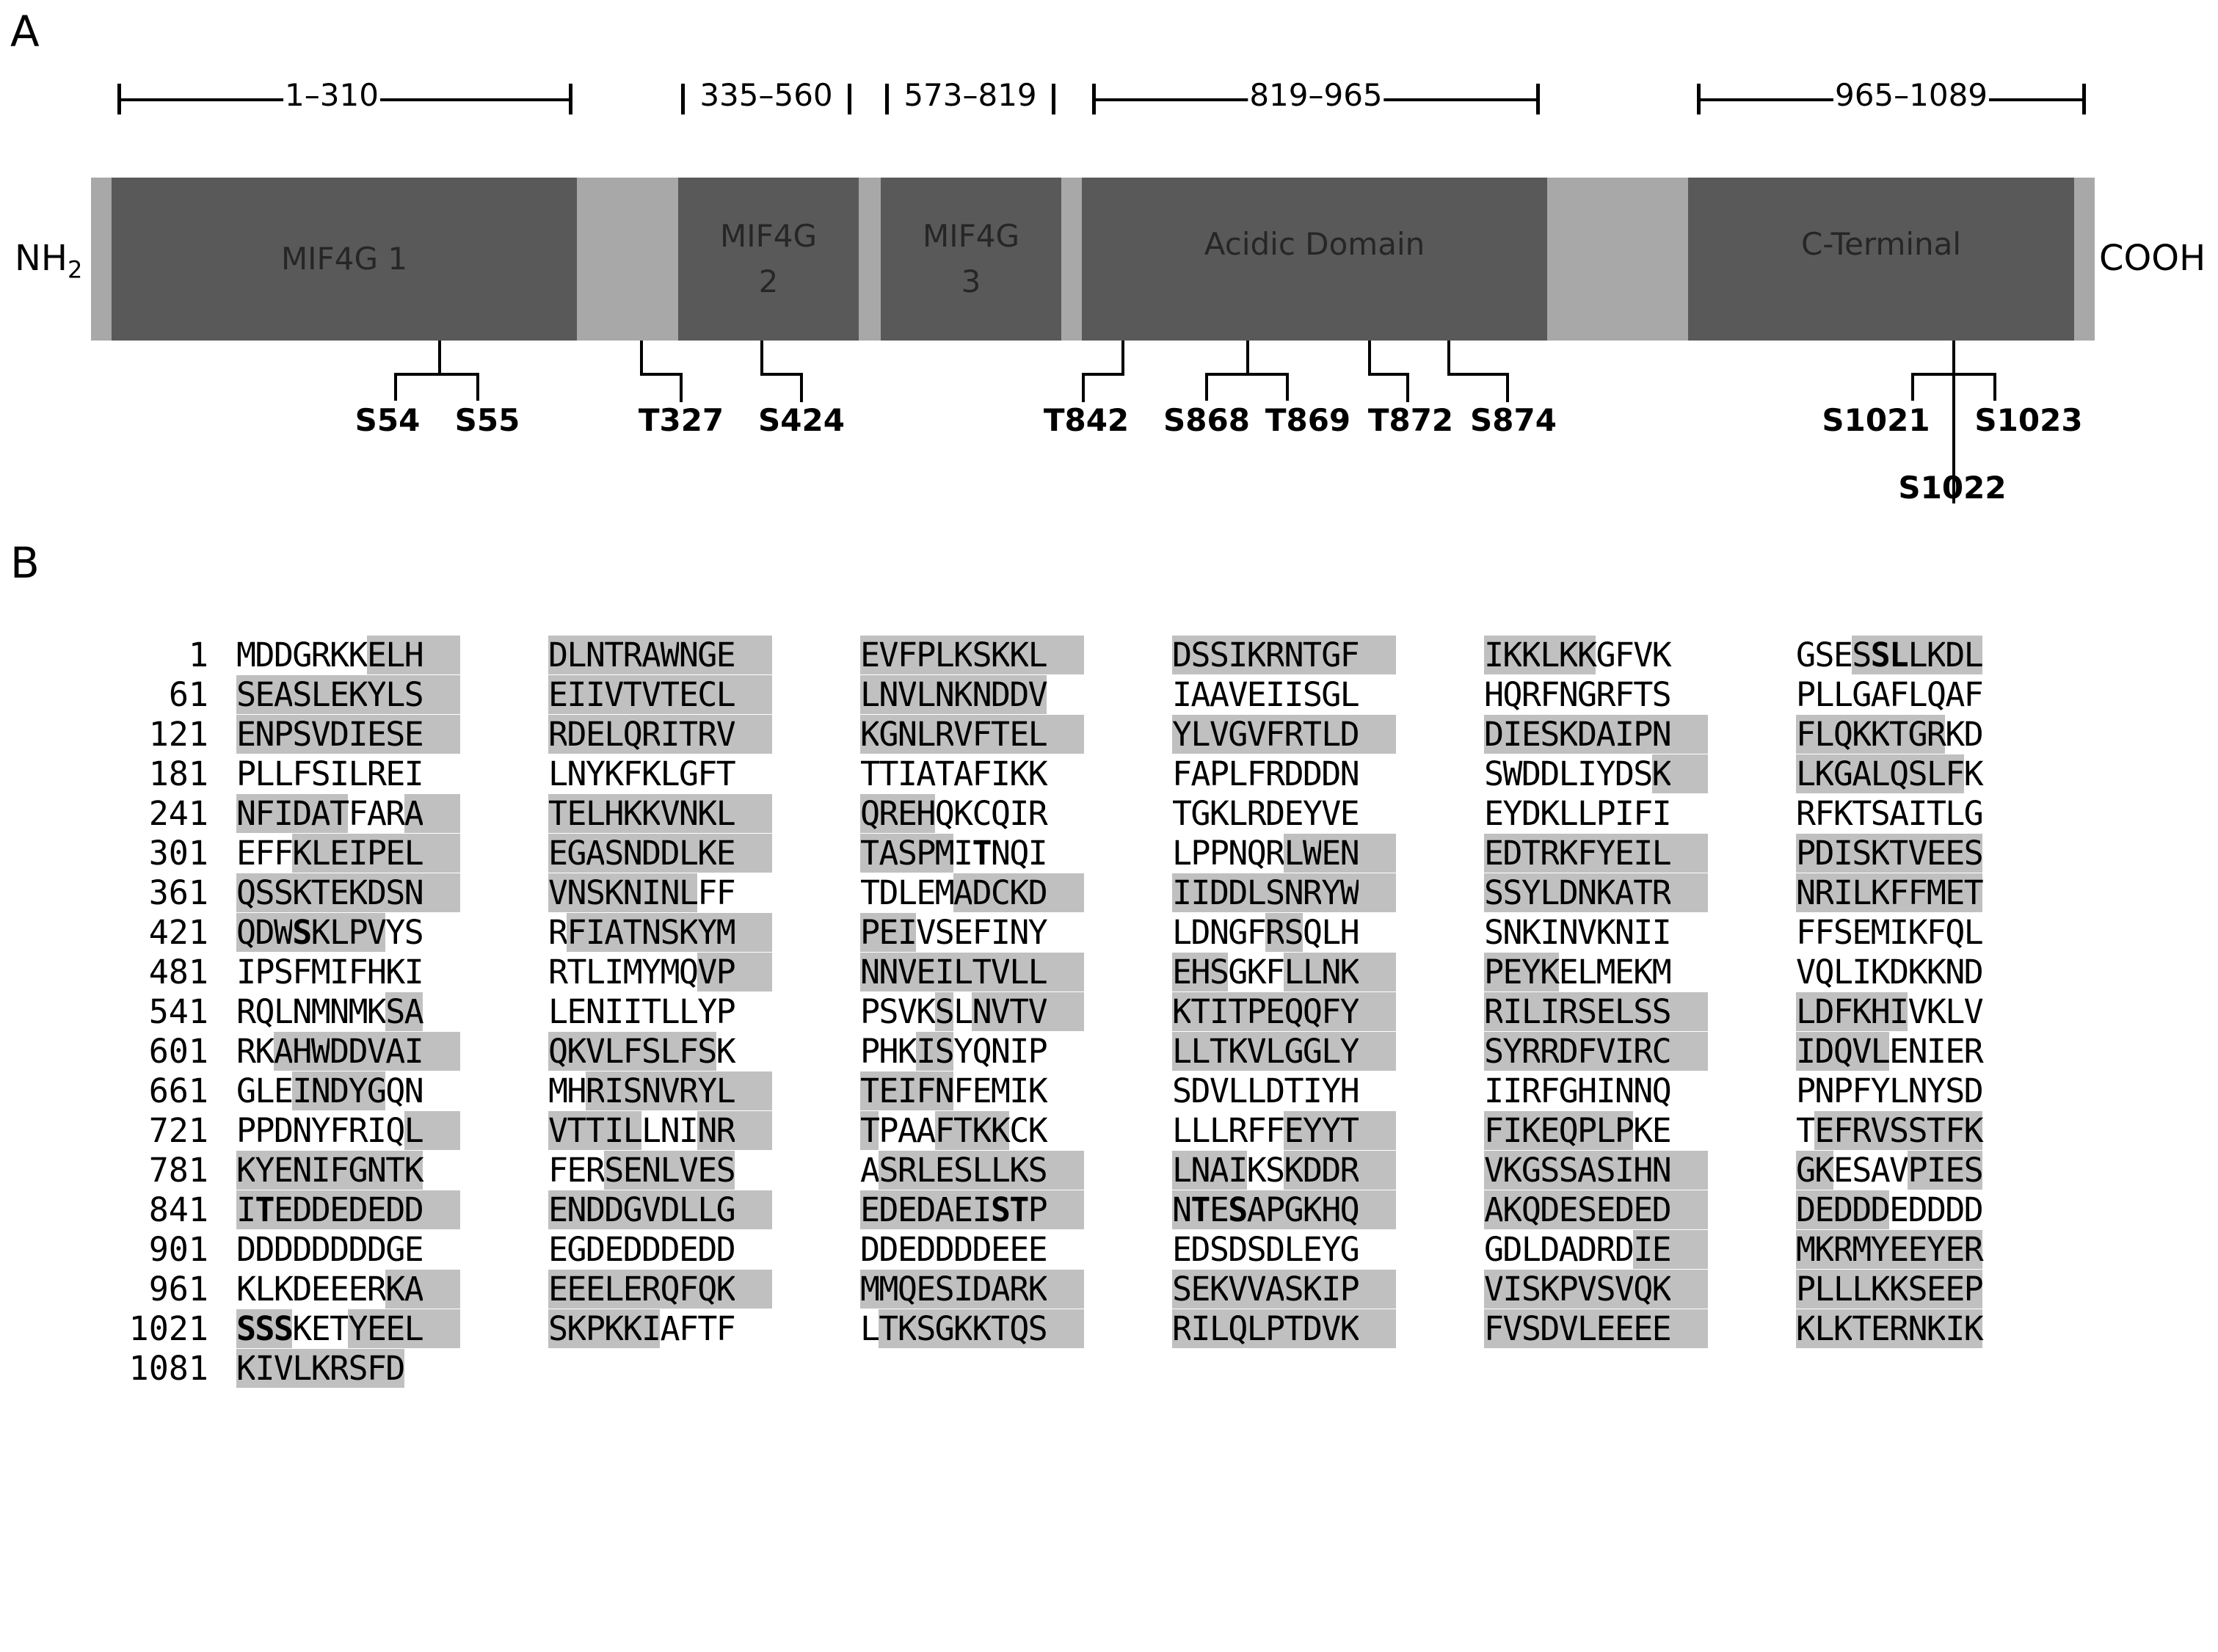 The image size is (2218, 1652). What do you see at coordinates (766, 95) in the screenshot?
I see `range-label: 335–560` at bounding box center [766, 95].